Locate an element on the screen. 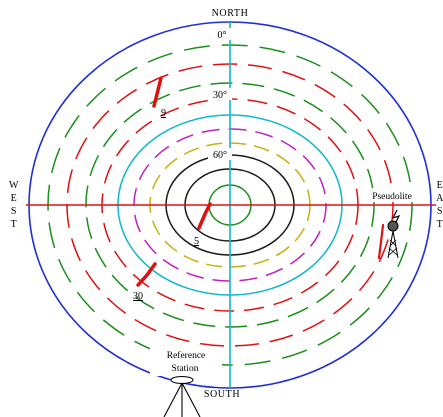 This screenshot has width=443, height=417. pseudolite-track is located at coordinates (381, 241).